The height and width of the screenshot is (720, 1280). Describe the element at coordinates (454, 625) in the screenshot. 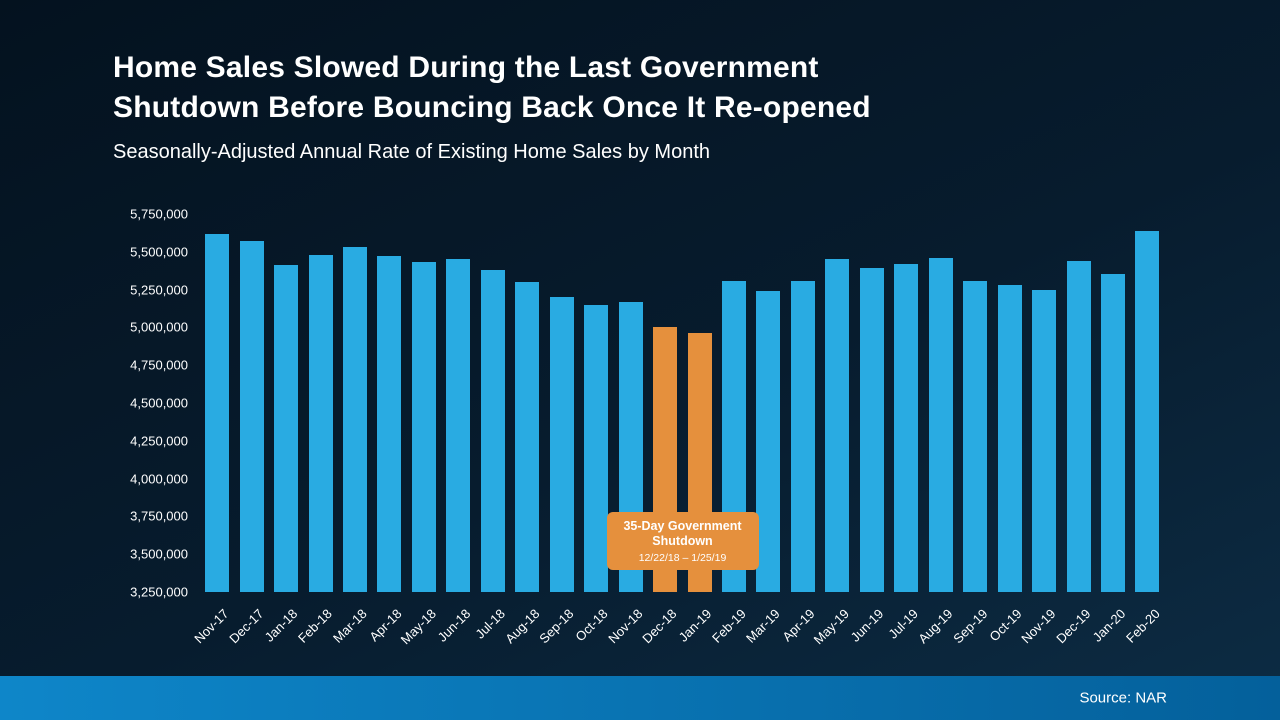

I see `x-axis-label-Jun-18: Jun-18` at that location.